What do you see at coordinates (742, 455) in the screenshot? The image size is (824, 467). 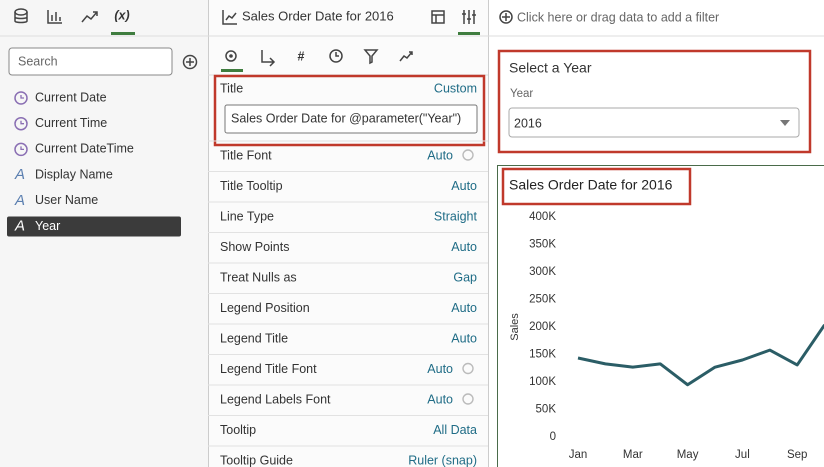 I see `x-tick-label: Jul` at bounding box center [742, 455].